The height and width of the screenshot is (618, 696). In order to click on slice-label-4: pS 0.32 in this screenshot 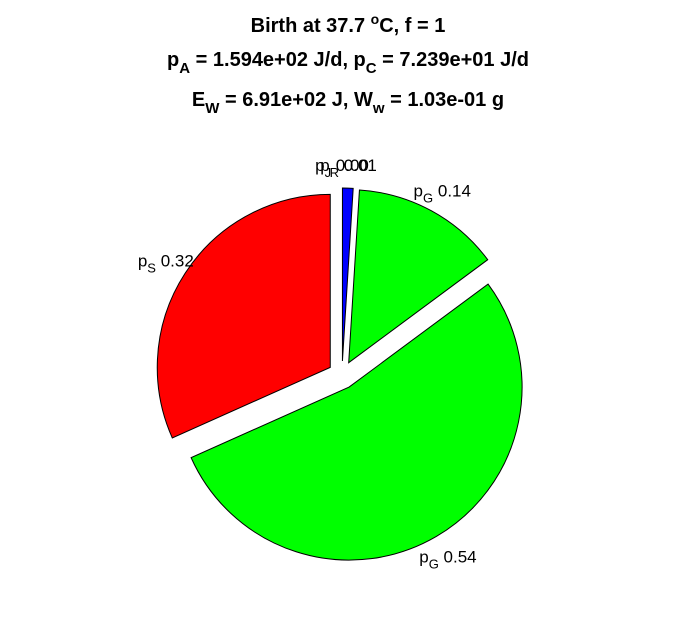, I will do `click(166, 264)`.